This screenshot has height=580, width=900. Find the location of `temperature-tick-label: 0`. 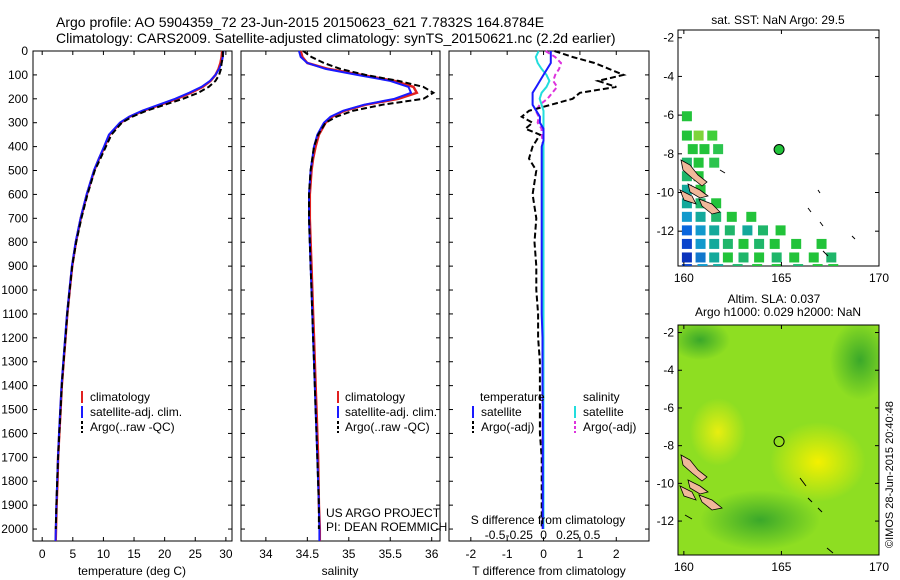

temperature-tick-label: 0 is located at coordinates (42, 554).